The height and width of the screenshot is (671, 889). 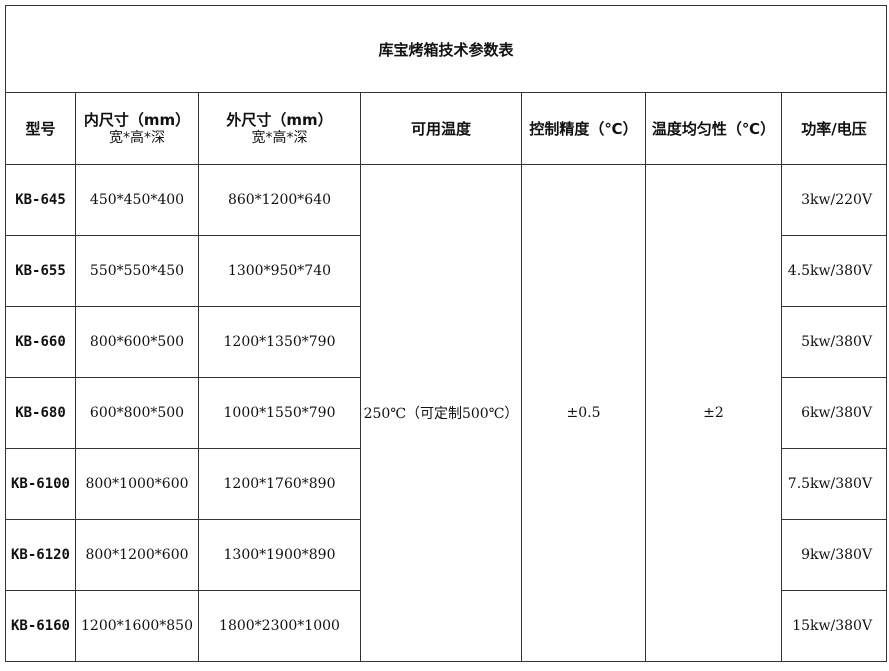 I want to click on cell-model: KB-6160, so click(x=40, y=626).